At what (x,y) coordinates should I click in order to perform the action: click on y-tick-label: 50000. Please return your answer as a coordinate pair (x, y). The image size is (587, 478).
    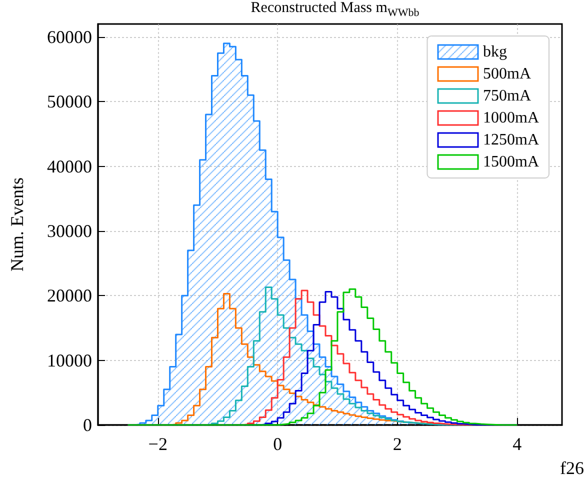
    Looking at the image, I should click on (69, 102).